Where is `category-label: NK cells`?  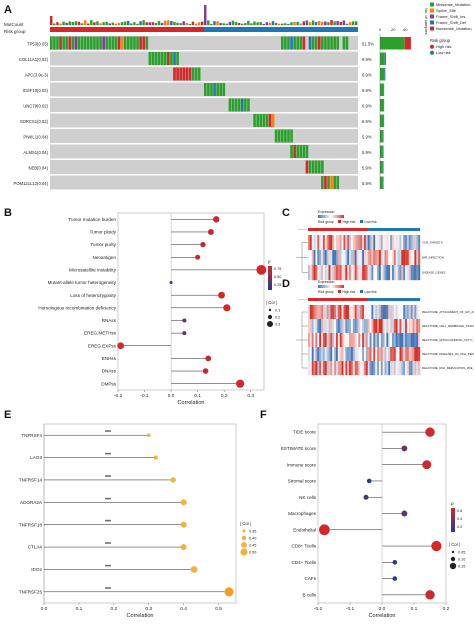
category-label: NK cells is located at coordinates (308, 497).